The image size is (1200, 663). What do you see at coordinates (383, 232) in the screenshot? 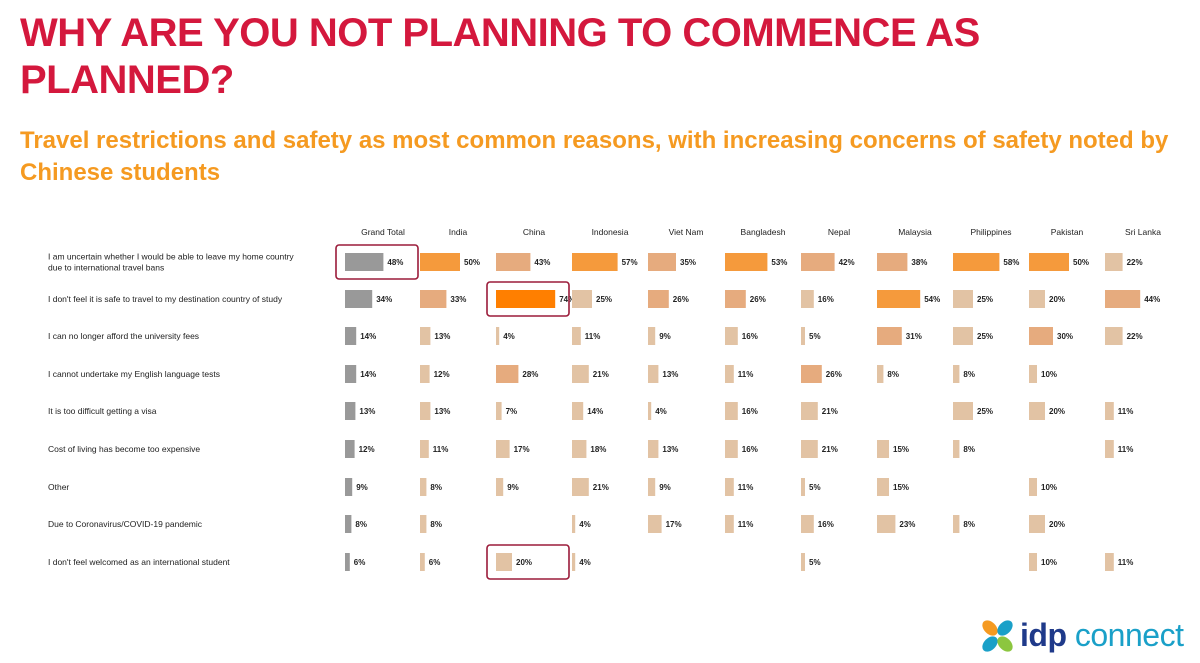
I see `column-header: Grand Total` at bounding box center [383, 232].